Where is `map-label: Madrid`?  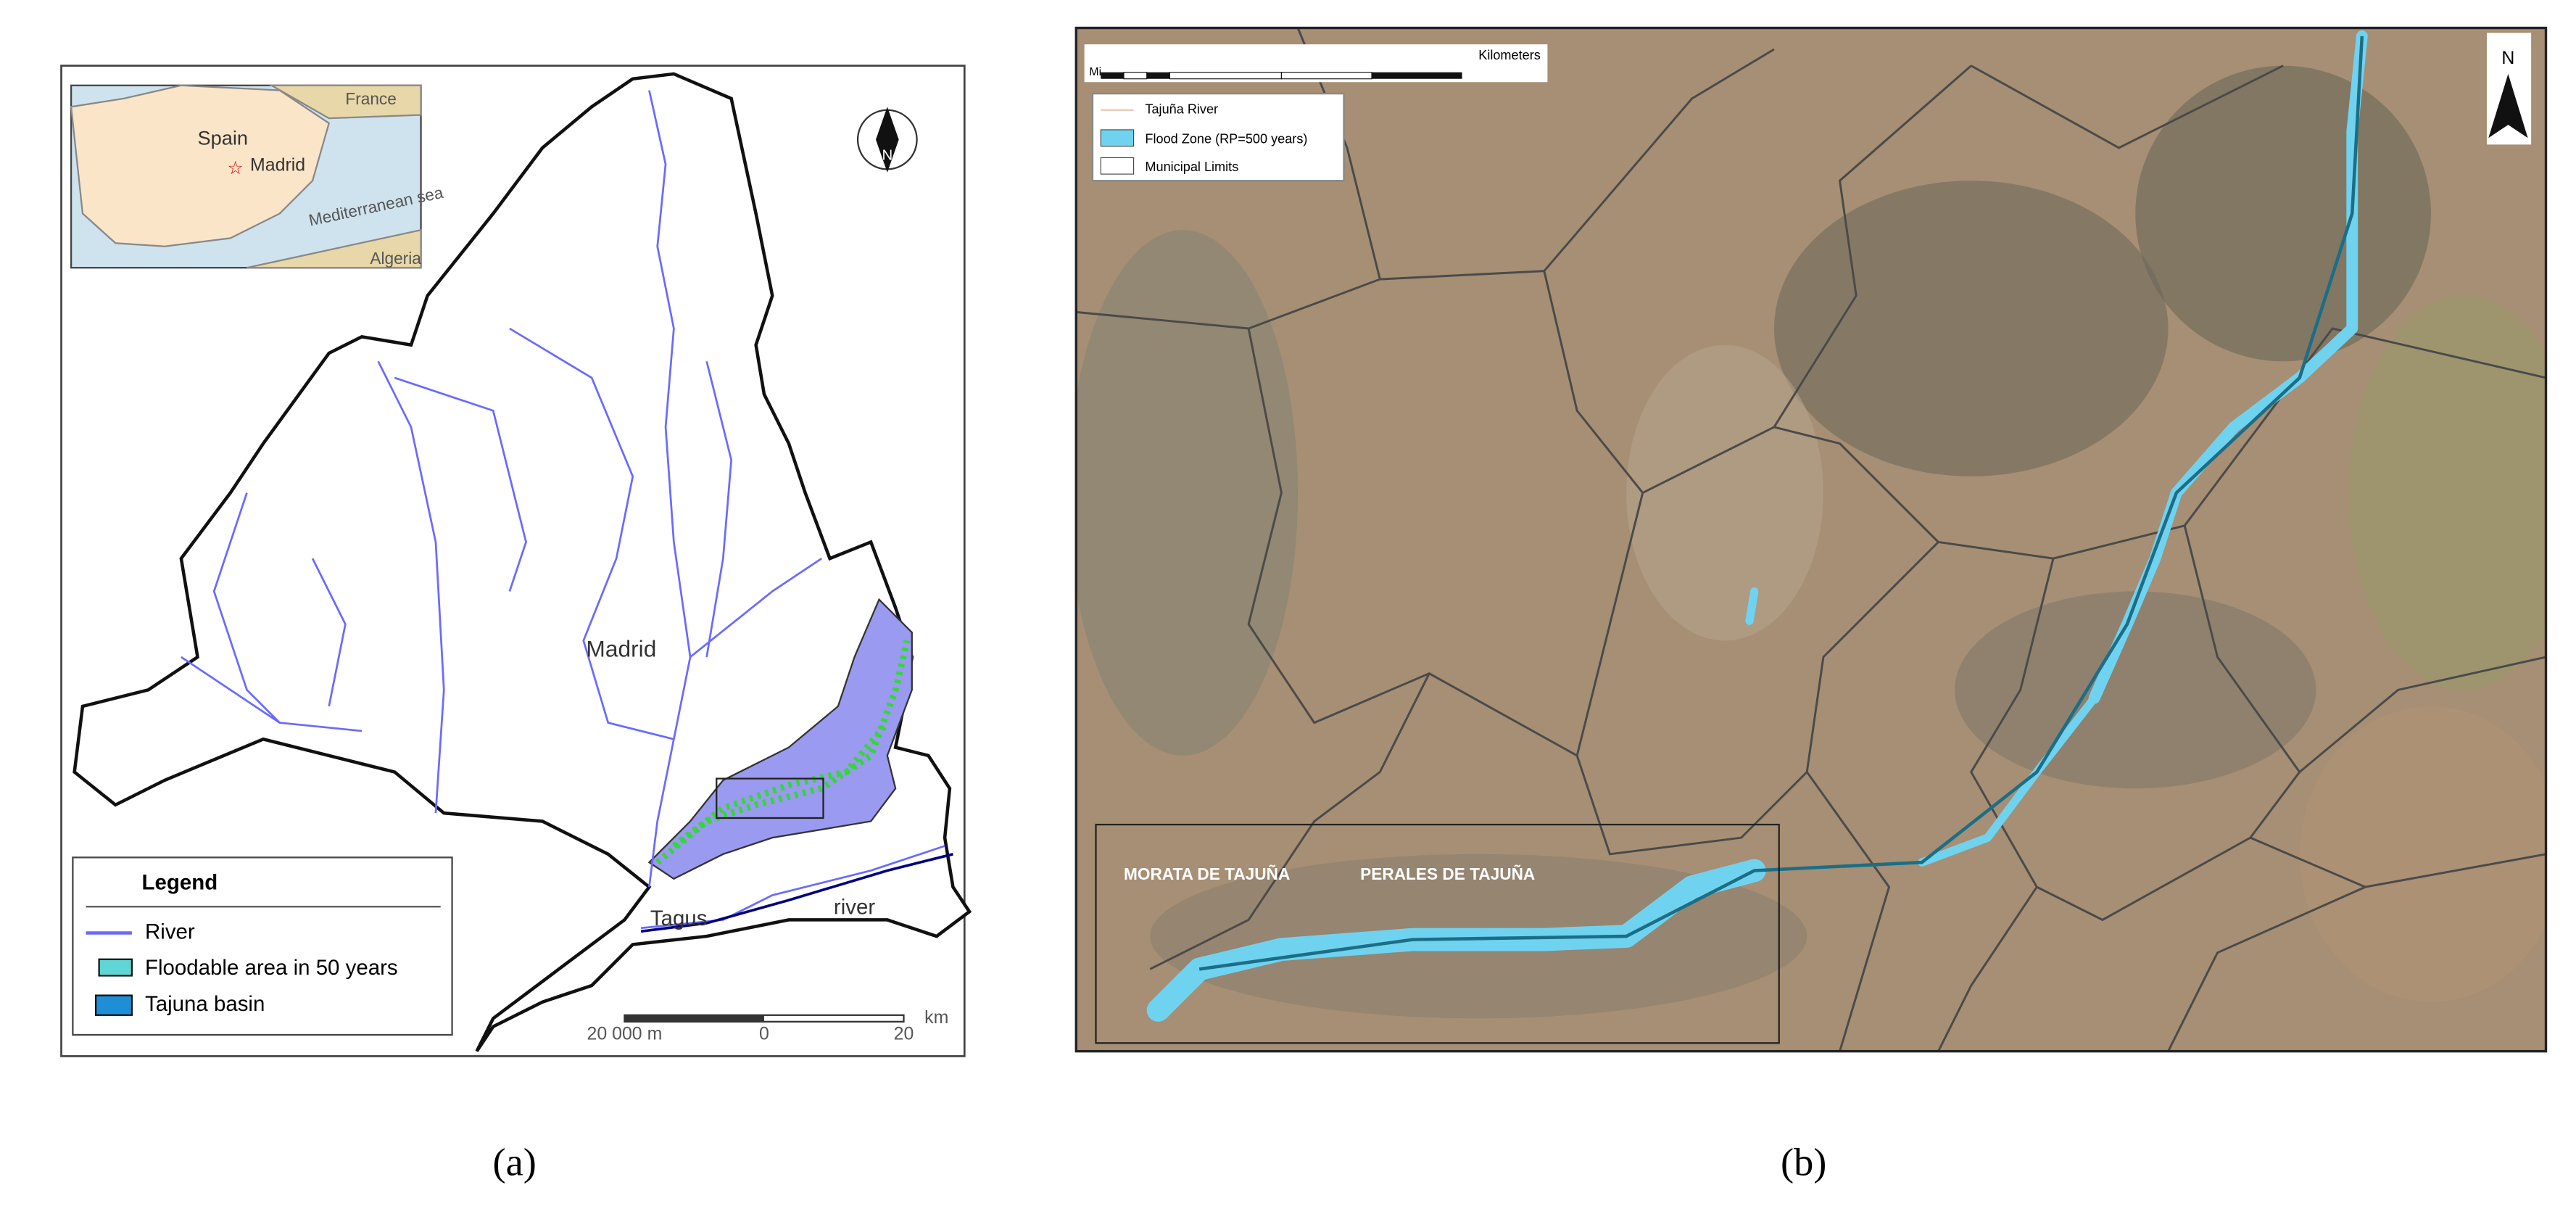
map-label: Madrid is located at coordinates (621, 648).